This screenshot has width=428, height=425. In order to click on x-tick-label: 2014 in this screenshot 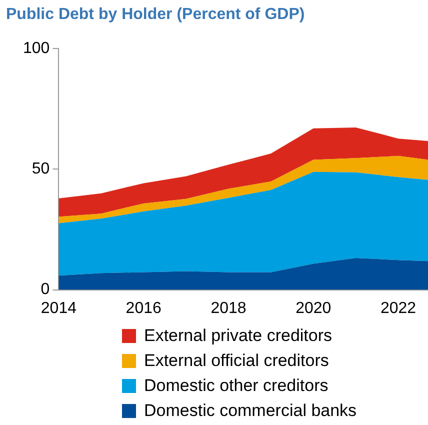, I will do `click(58, 308)`.